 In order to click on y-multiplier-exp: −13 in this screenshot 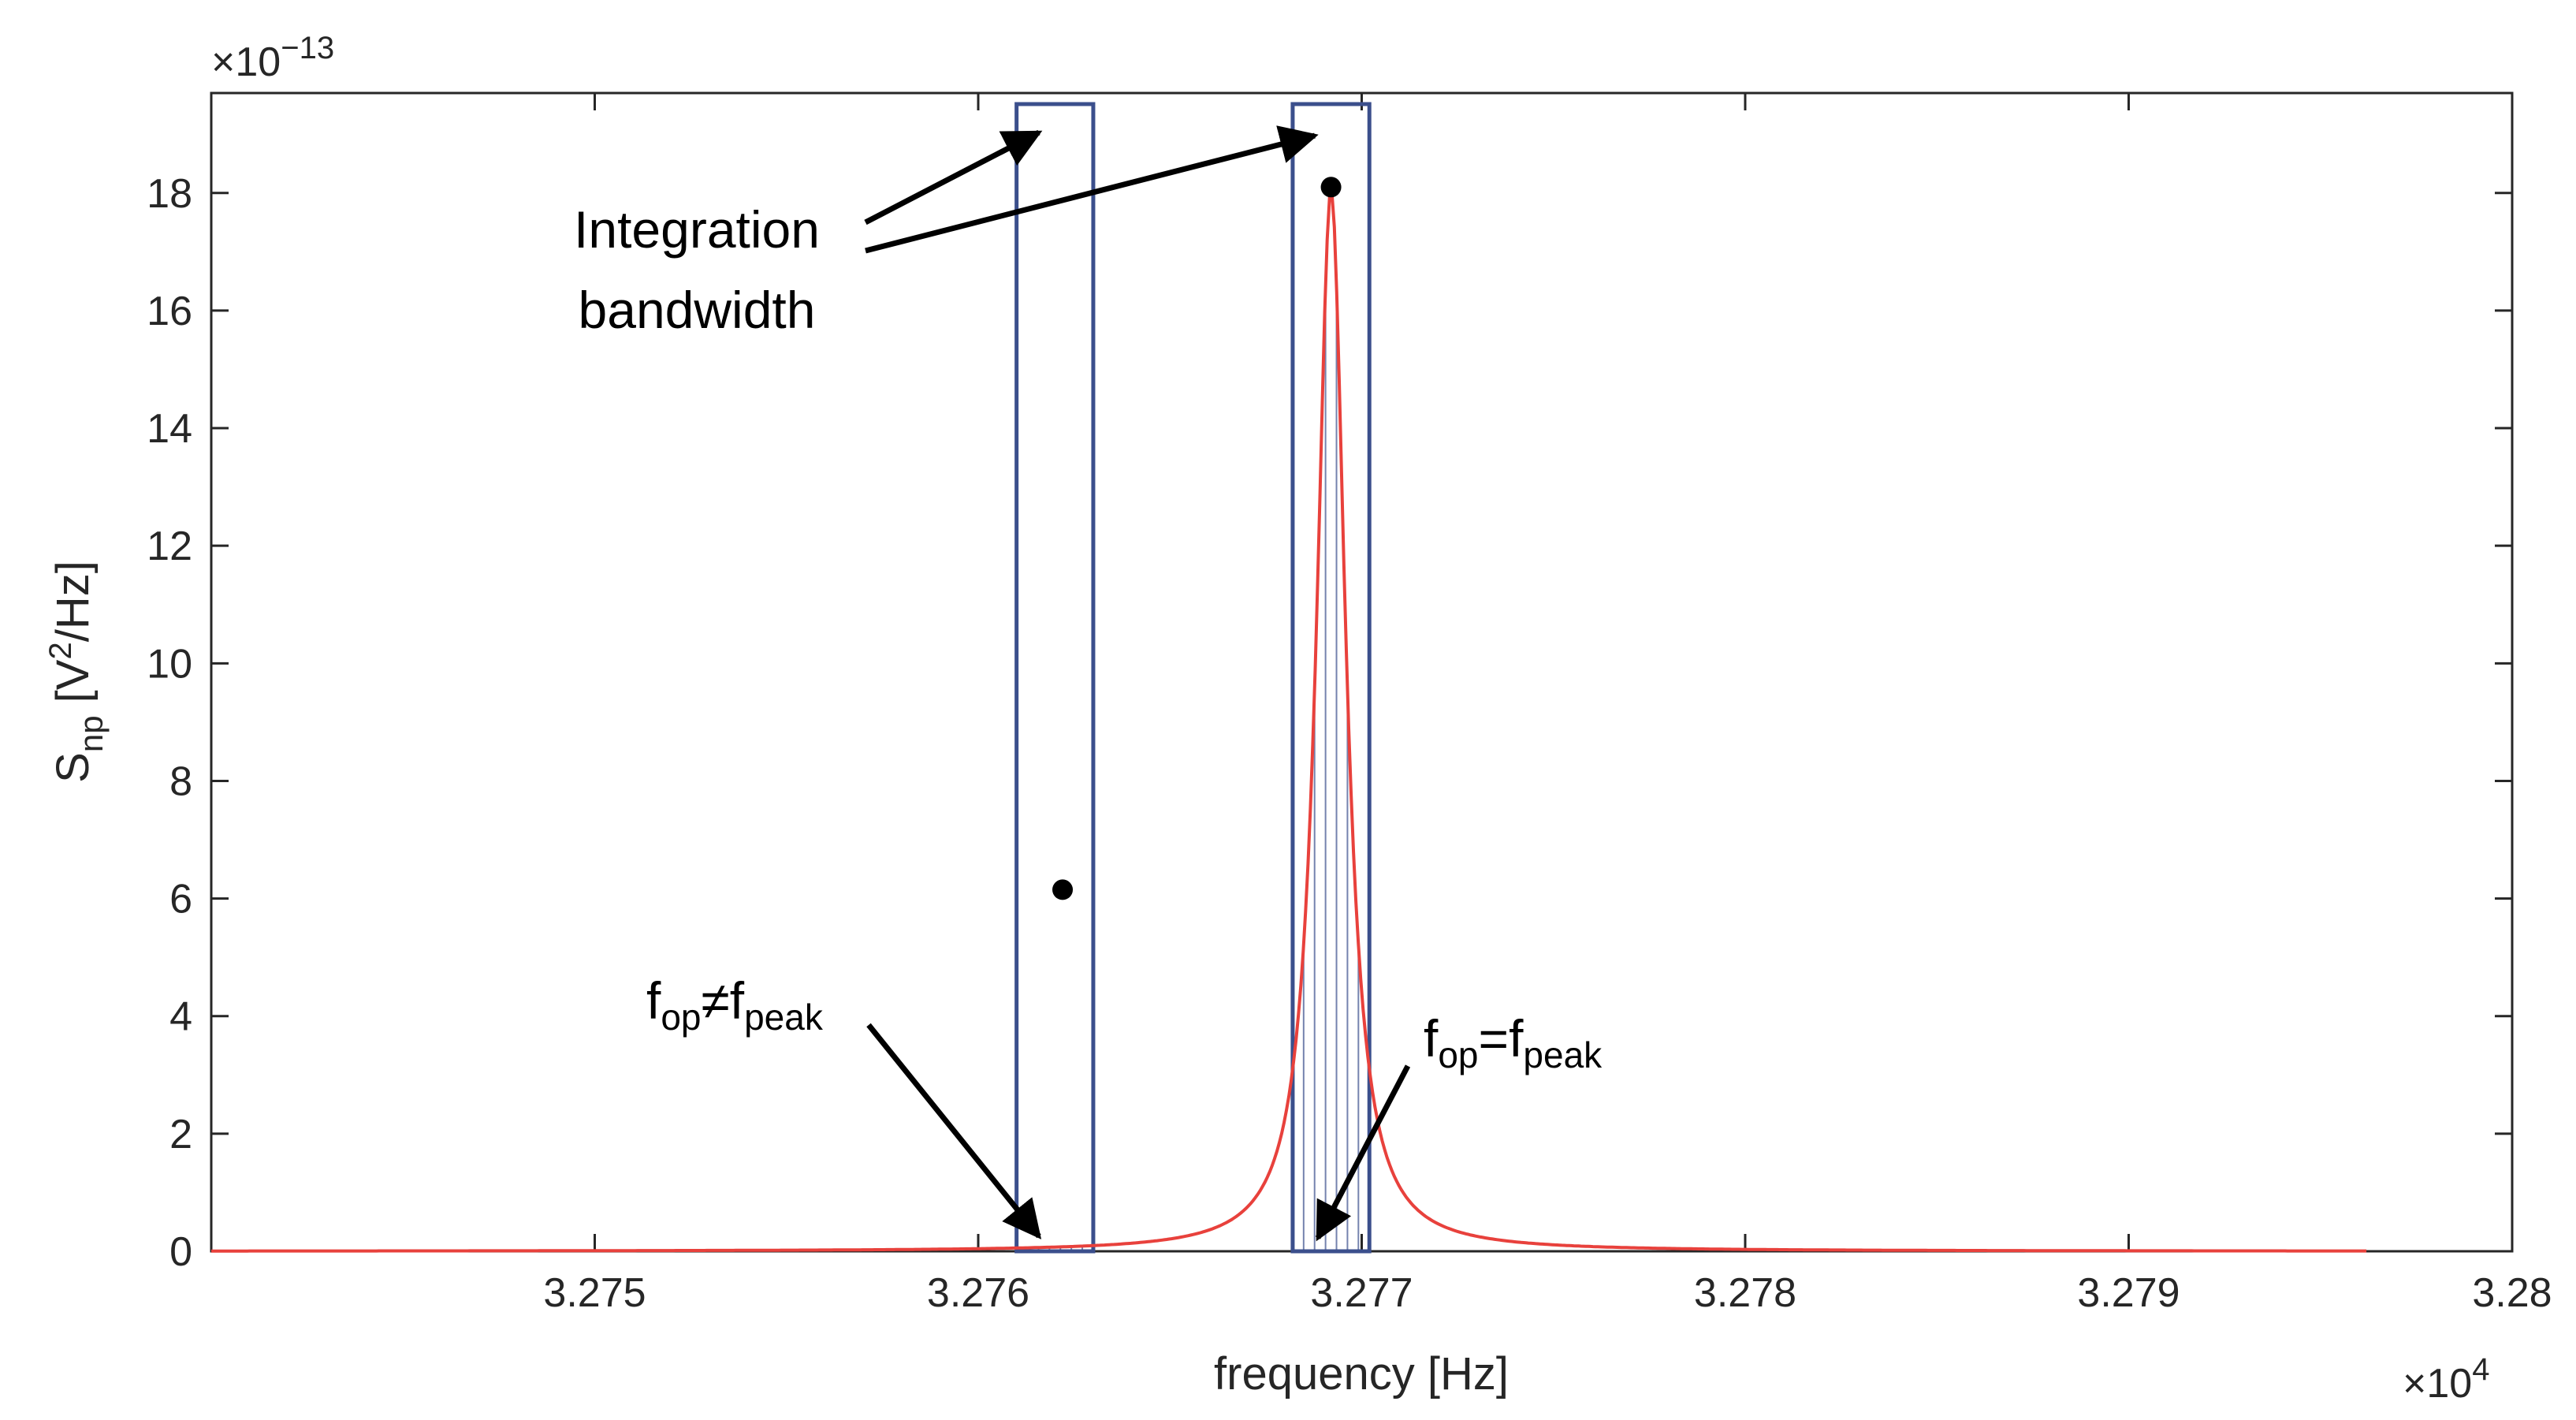, I will do `click(307, 48)`.